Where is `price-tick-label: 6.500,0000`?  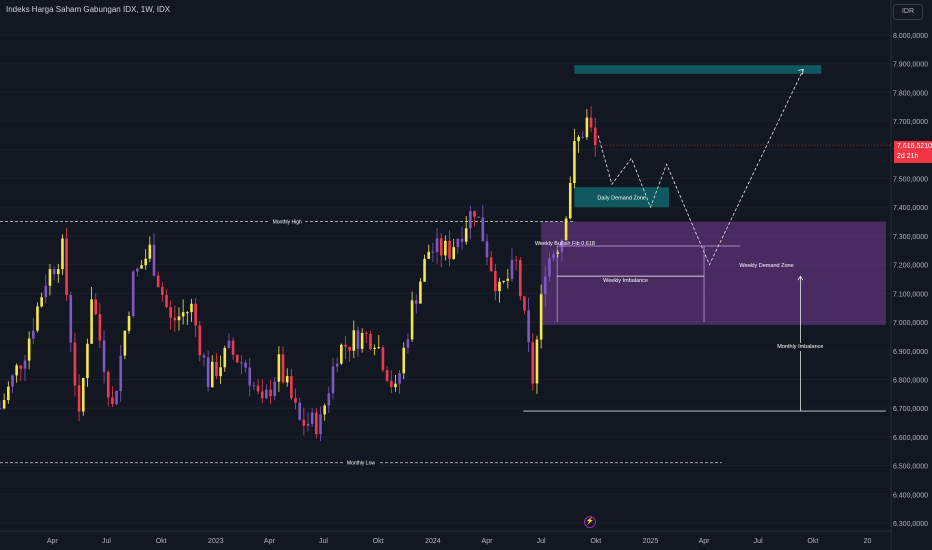
price-tick-label: 6.500,0000 is located at coordinates (910, 467).